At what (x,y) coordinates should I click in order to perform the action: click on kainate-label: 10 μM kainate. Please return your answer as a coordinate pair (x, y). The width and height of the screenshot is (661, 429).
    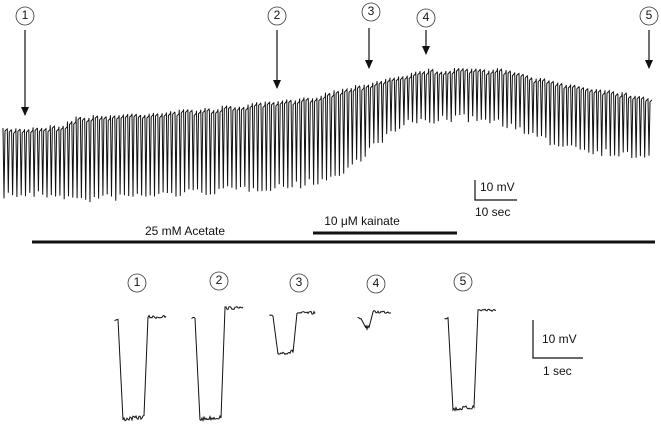
    Looking at the image, I should click on (362, 221).